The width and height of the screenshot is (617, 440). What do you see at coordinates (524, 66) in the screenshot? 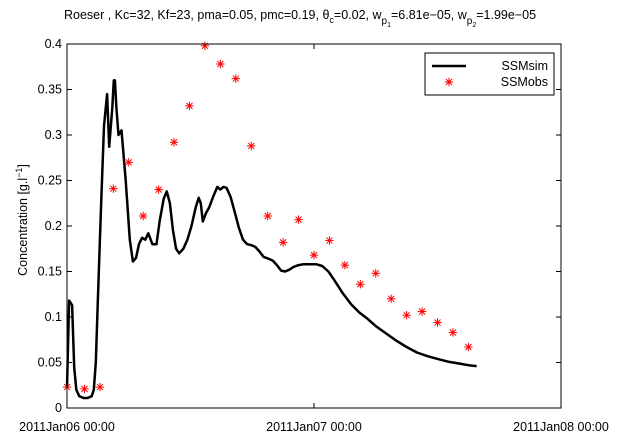
I see `legend-label-ssmsim: SSMsim` at bounding box center [524, 66].